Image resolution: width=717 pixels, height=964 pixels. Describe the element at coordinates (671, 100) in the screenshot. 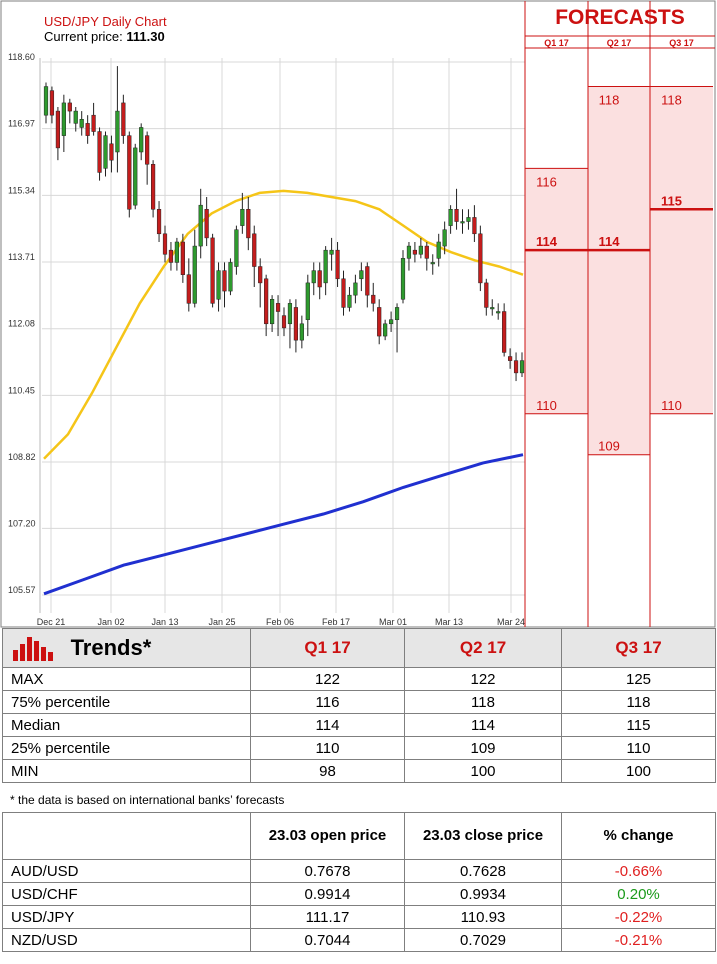

I see `forecast-high-label: 118` at that location.